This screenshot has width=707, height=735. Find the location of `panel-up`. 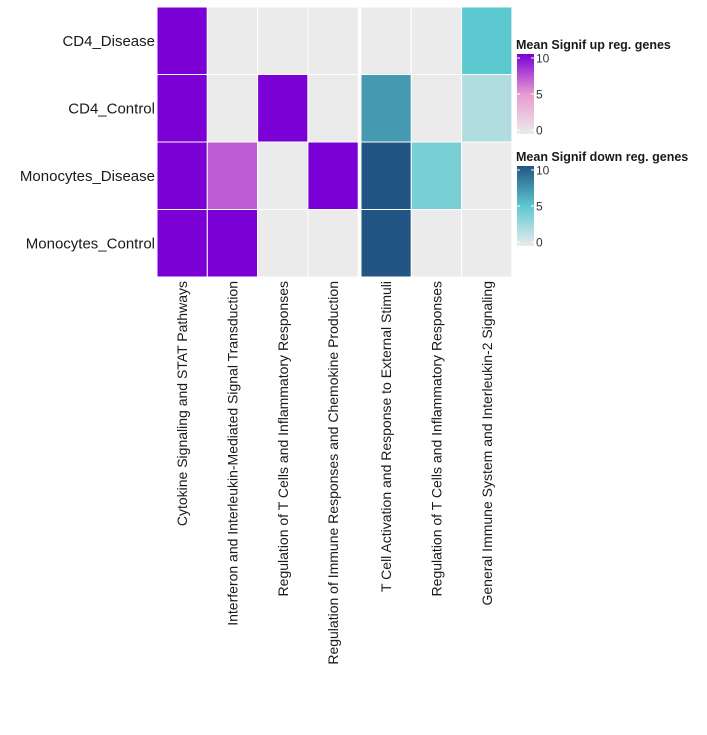

panel-up is located at coordinates (257, 142).